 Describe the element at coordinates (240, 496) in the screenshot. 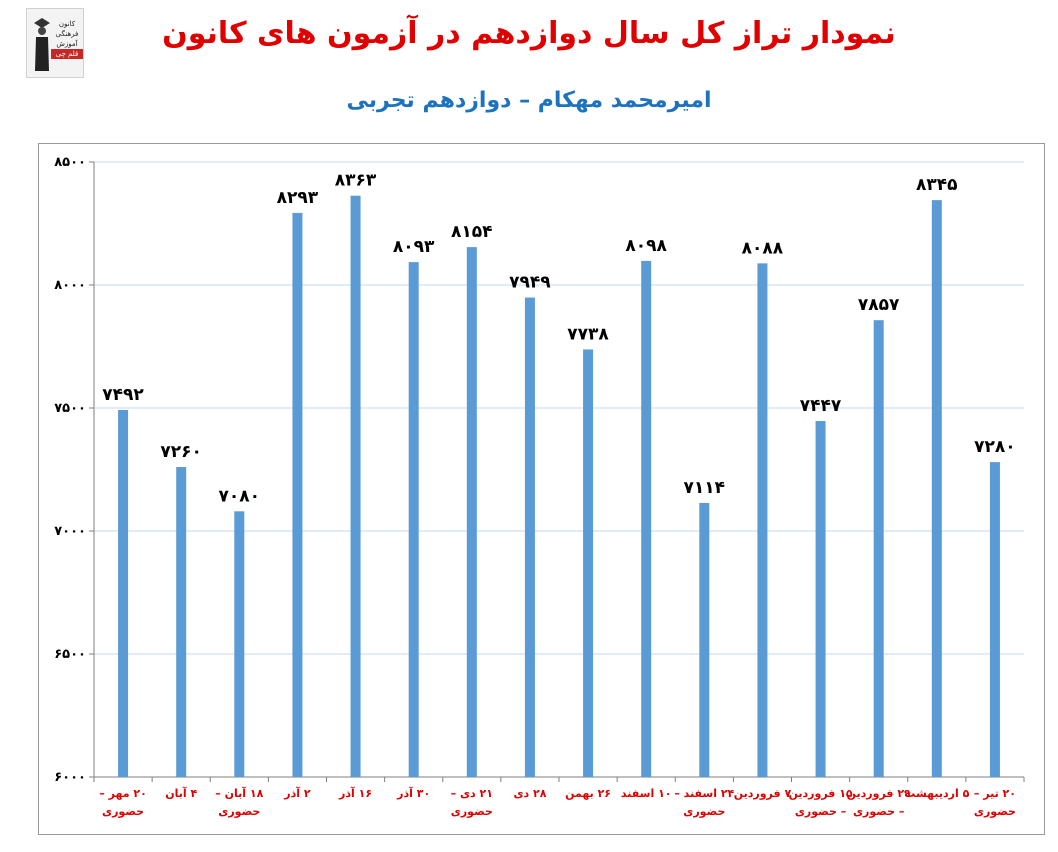

I see `data-label: ۷۰۸۰` at that location.